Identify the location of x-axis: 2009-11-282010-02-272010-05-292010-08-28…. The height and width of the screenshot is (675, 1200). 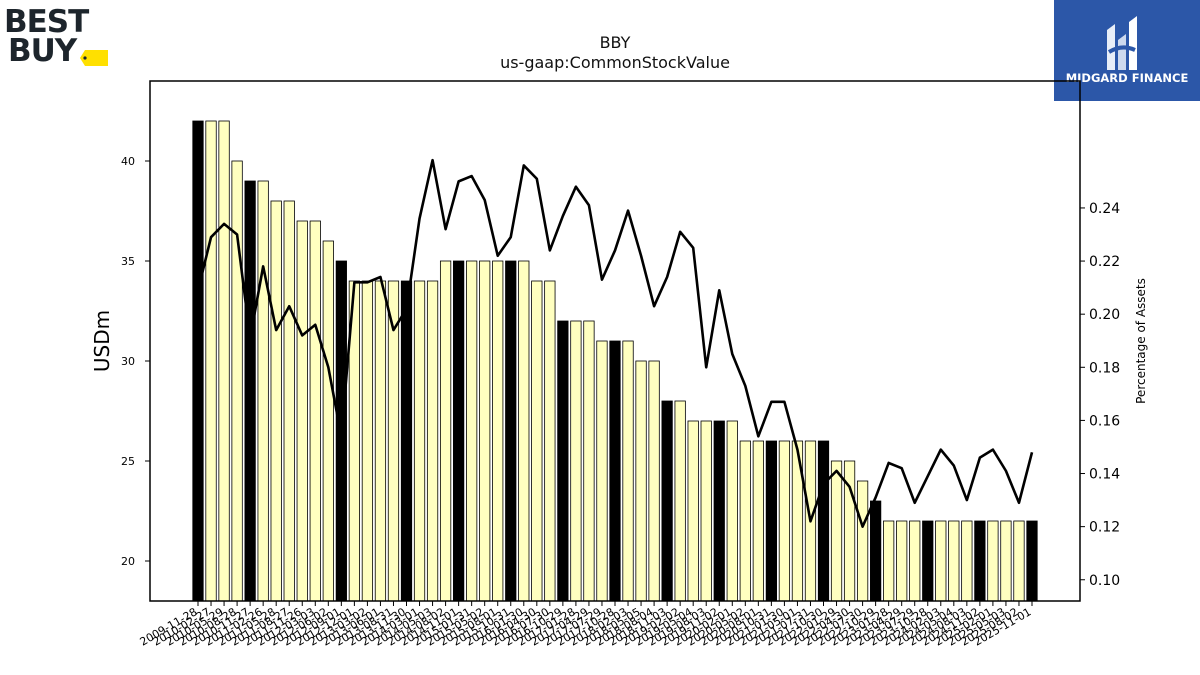
(586, 625).